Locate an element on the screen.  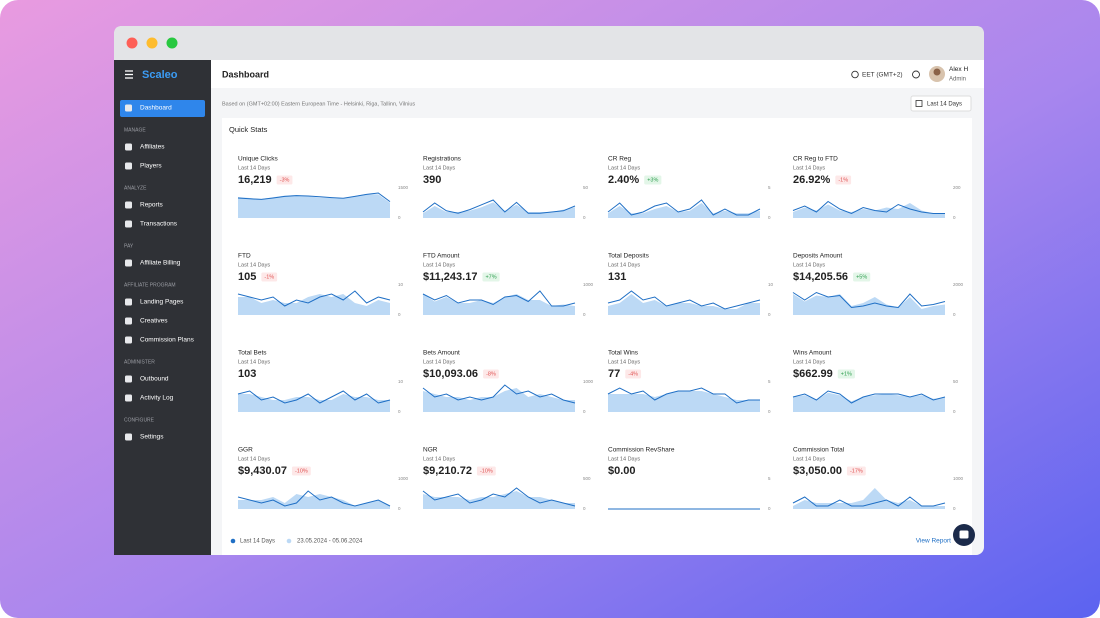
change-label: -10% is located at coordinates (301, 471).